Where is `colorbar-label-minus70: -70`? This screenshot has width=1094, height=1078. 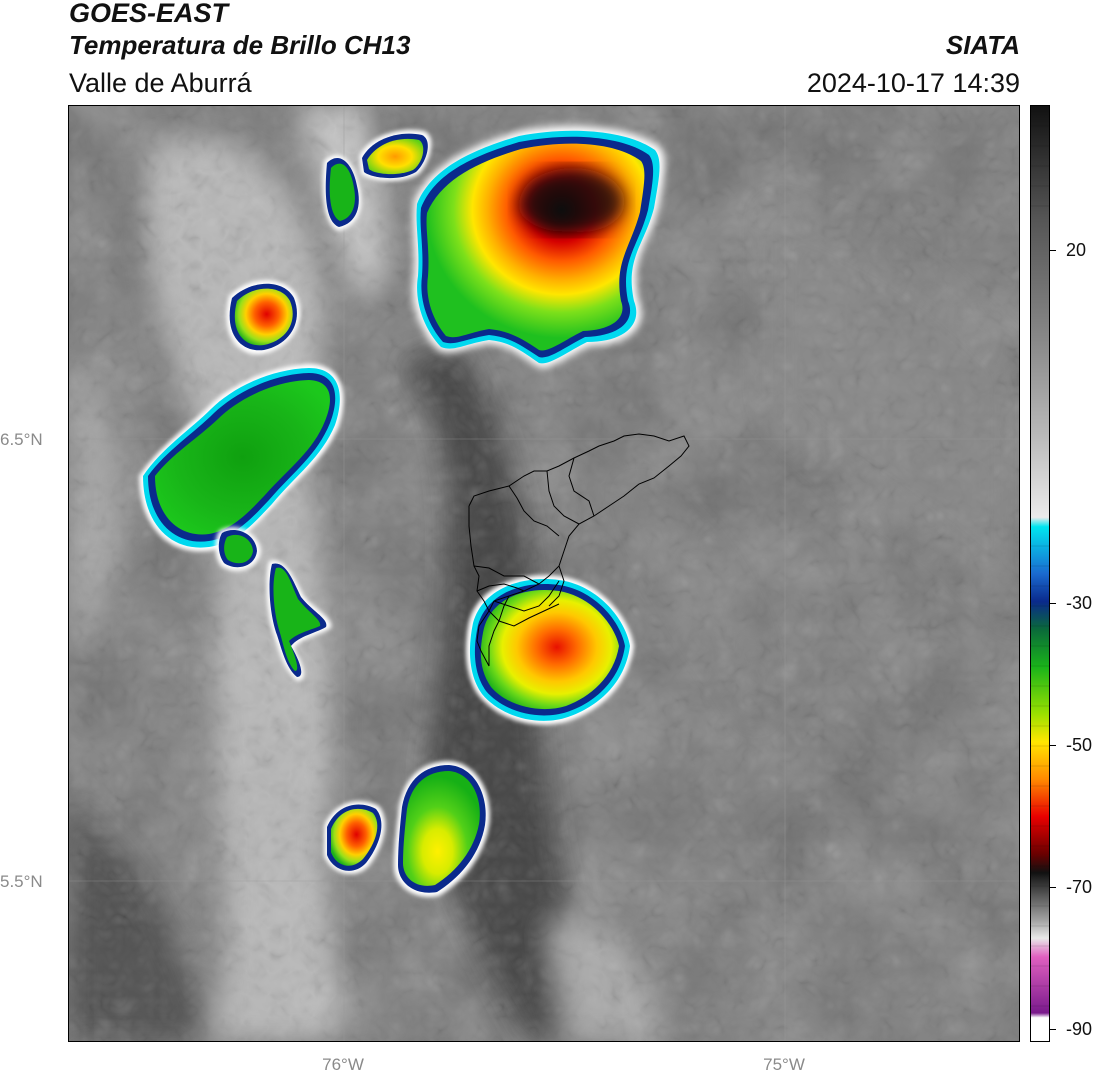
colorbar-label-minus70: -70 is located at coordinates (1079, 887).